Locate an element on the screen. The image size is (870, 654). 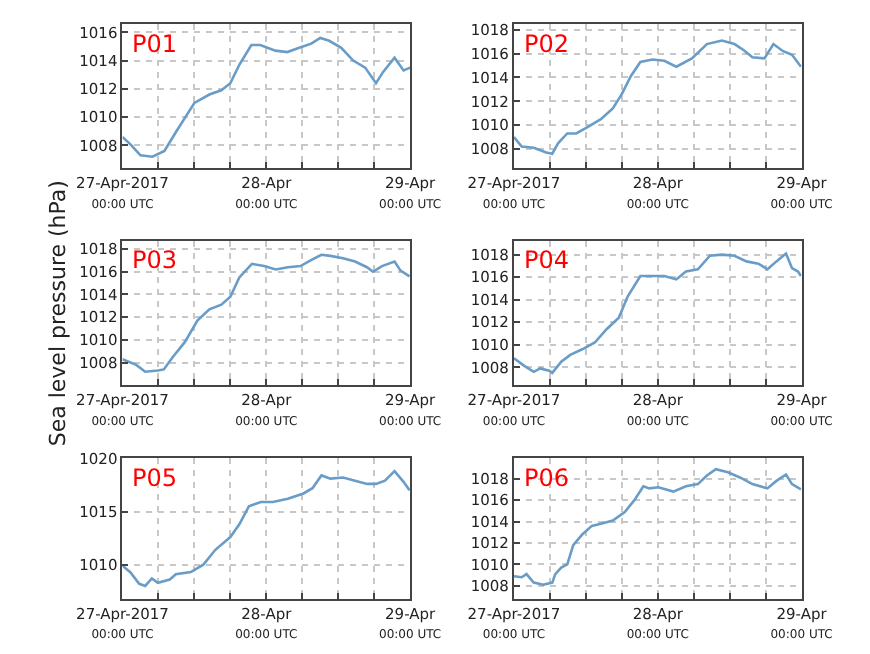
chart-title: P05 is located at coordinates (155, 478).